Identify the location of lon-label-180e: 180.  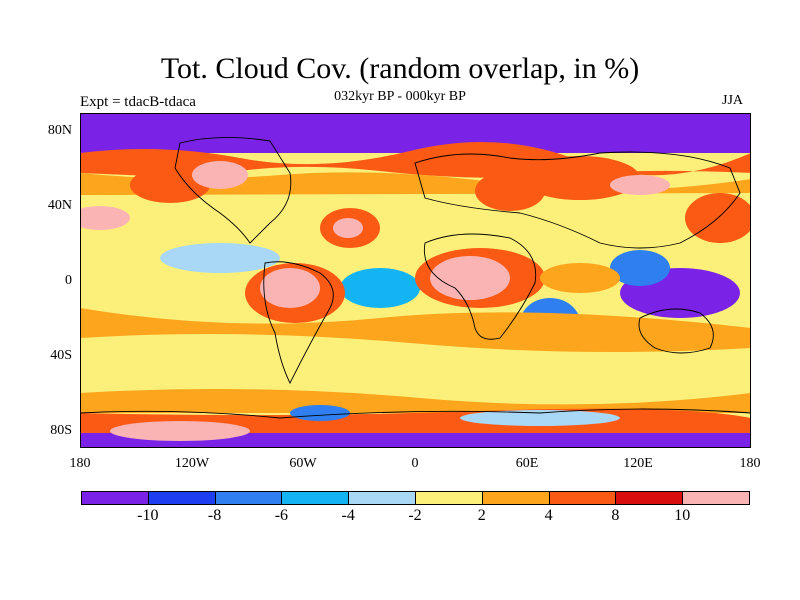
(750, 463).